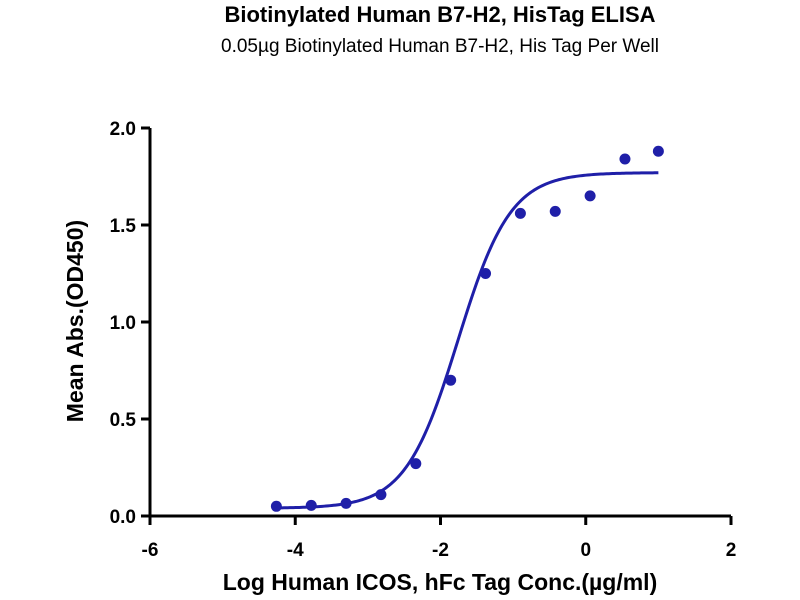 The image size is (800, 600). I want to click on y-tick-label: 2.0, so click(123, 129).